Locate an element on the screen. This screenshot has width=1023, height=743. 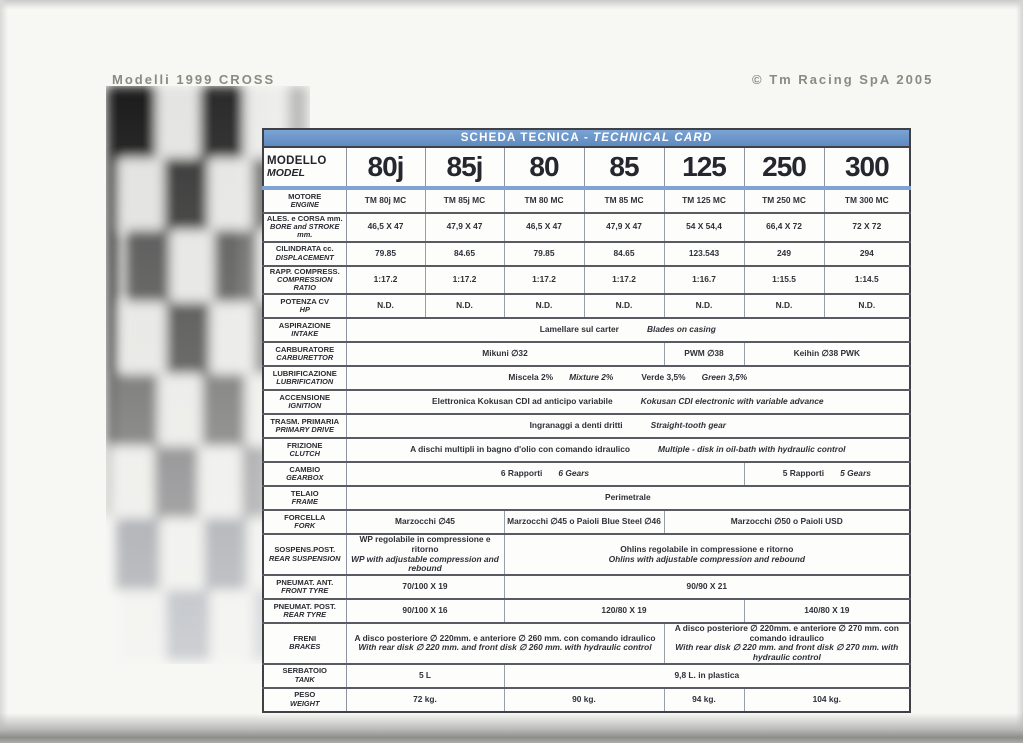
row-label: FRENI BRAKES is located at coordinates (305, 642).